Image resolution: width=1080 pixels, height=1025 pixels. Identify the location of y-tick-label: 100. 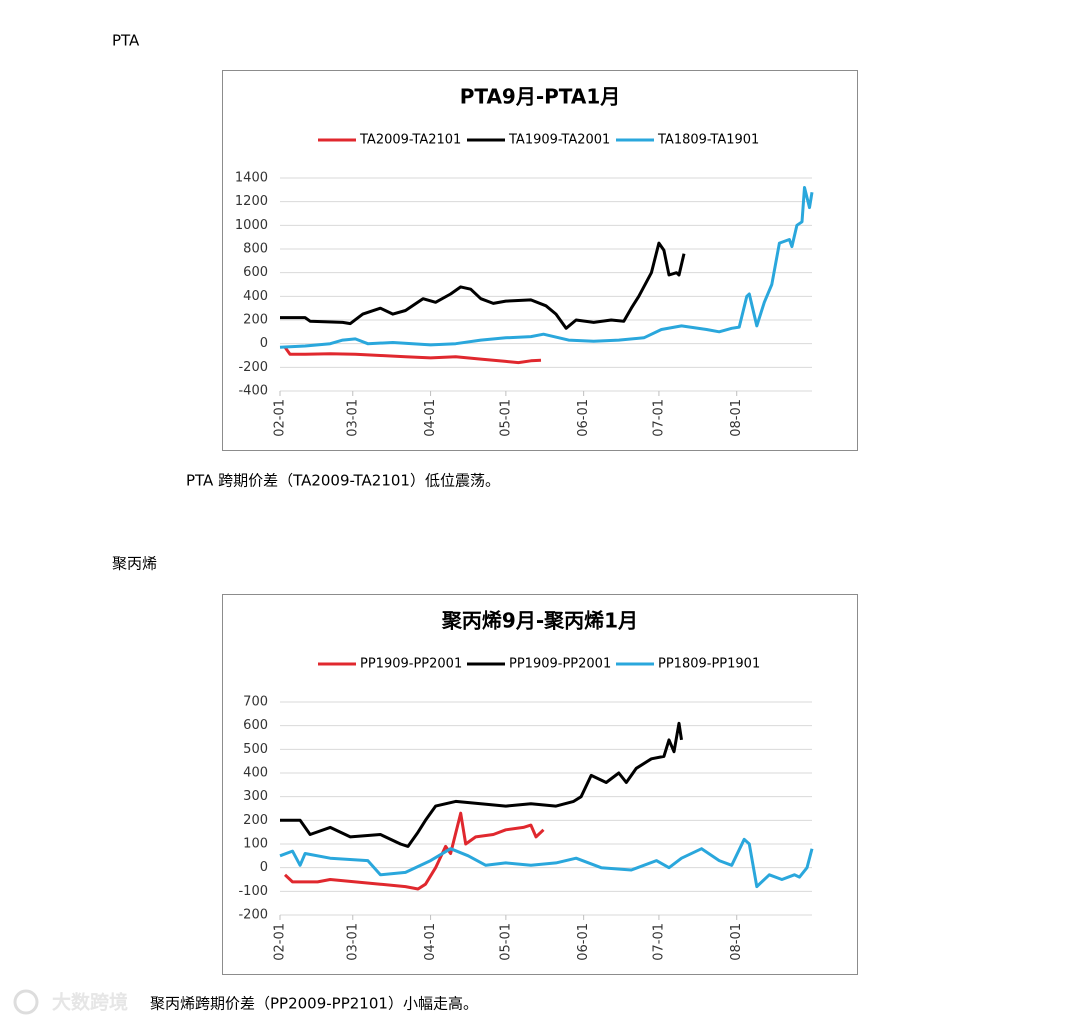
(255, 844).